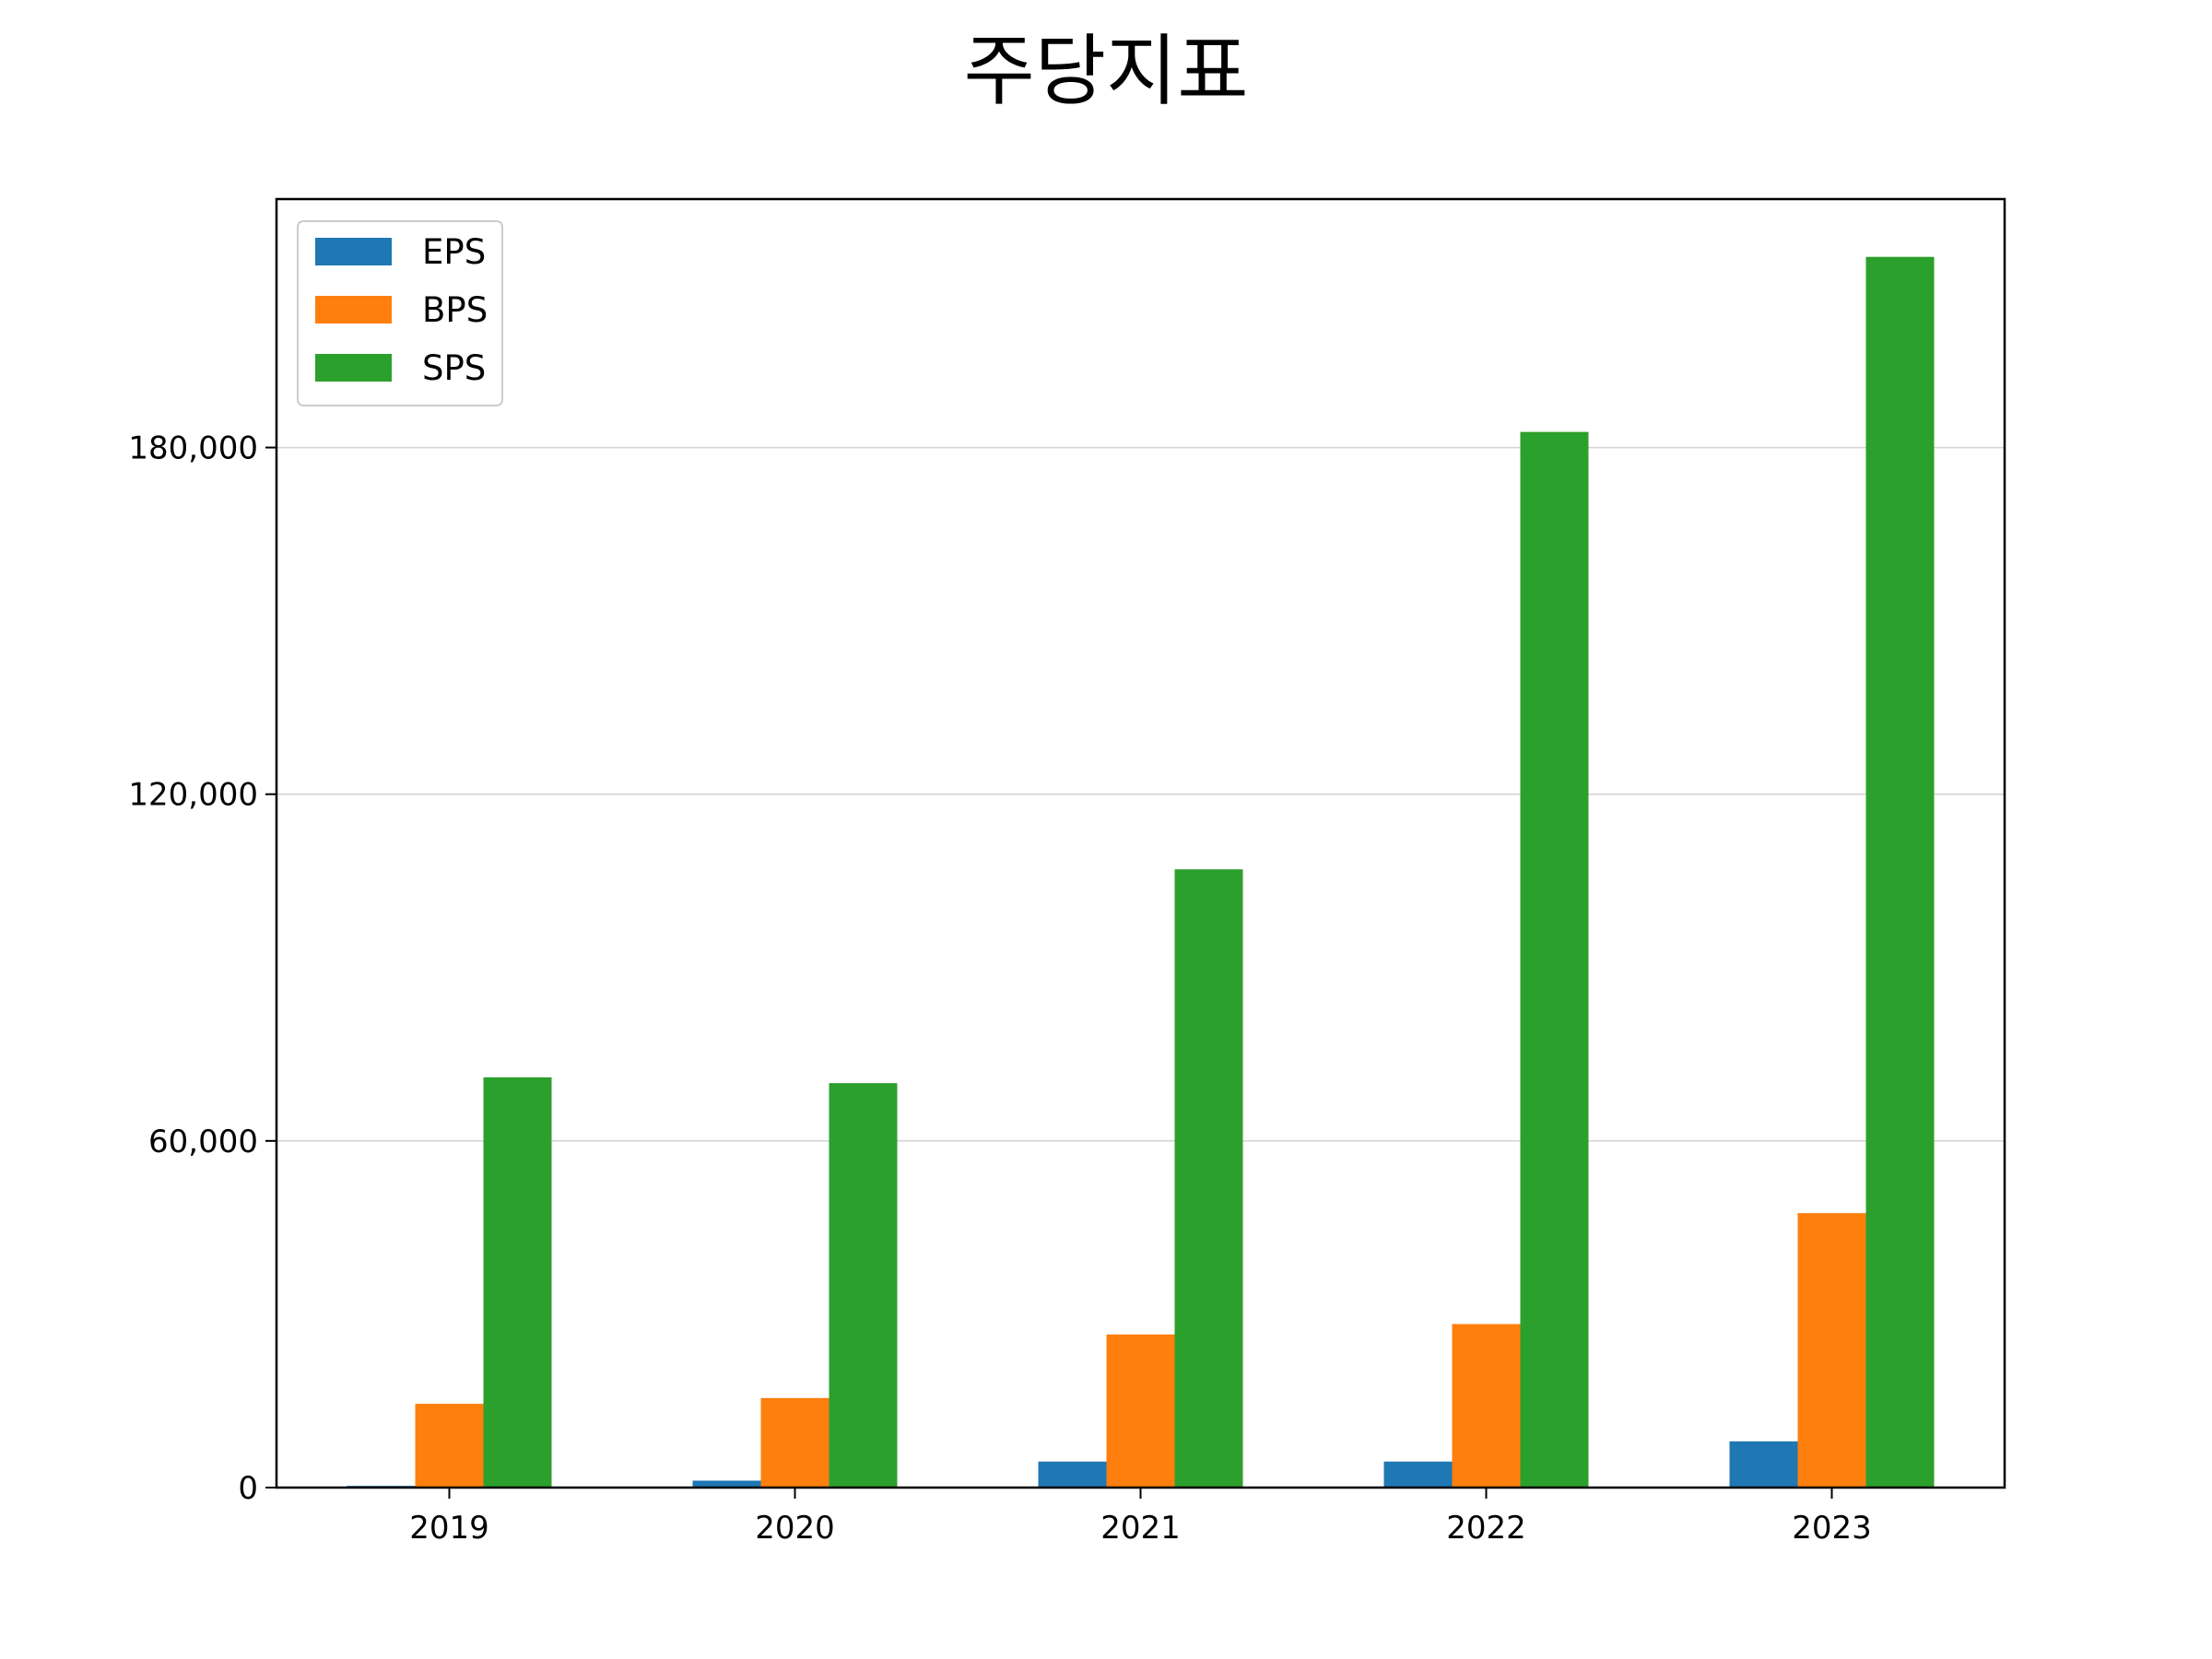 The width and height of the screenshot is (2212, 1659). Describe the element at coordinates (863, 1285) in the screenshot. I see `bar-sps-2020` at that location.